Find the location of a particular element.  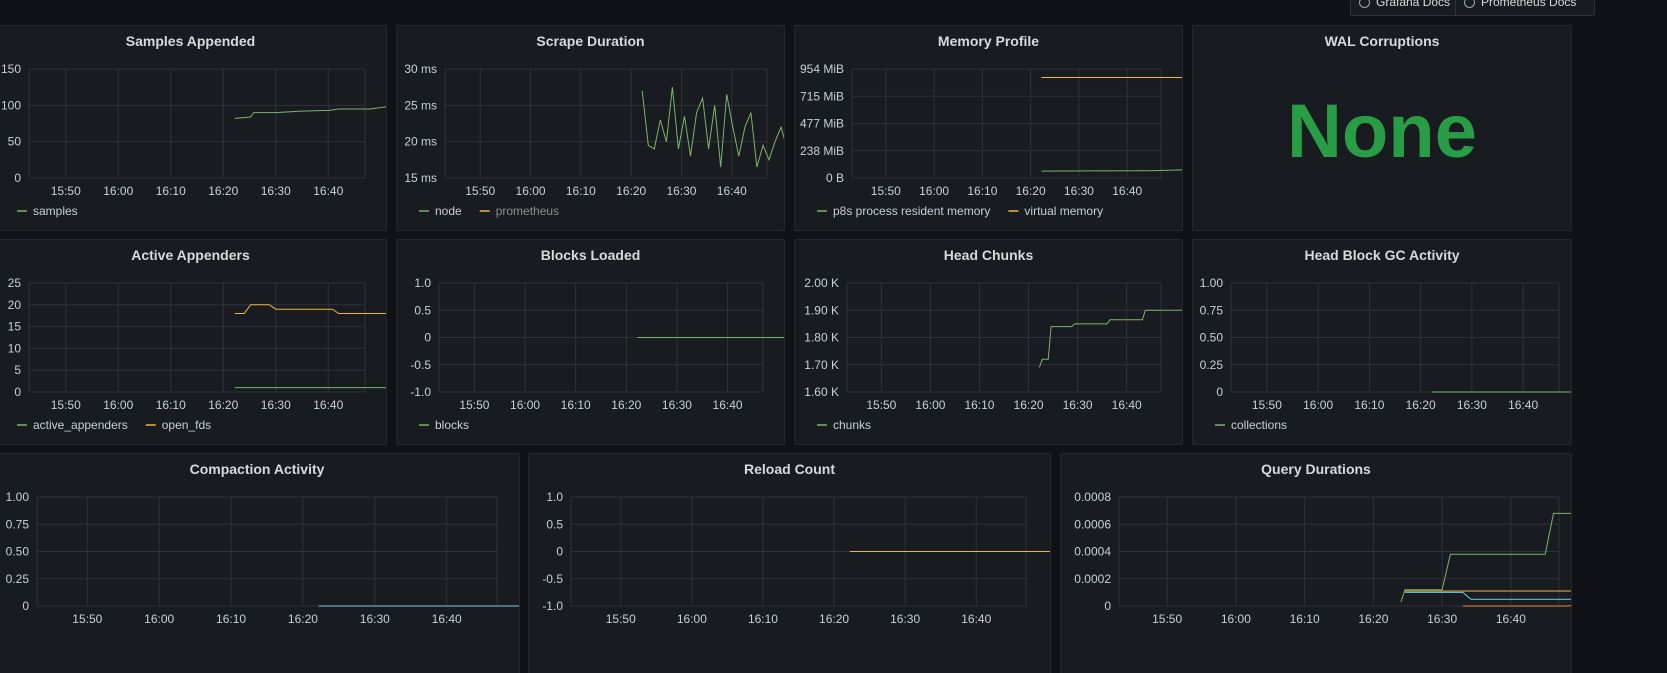

series-line-q1 is located at coordinates (1485, 557).